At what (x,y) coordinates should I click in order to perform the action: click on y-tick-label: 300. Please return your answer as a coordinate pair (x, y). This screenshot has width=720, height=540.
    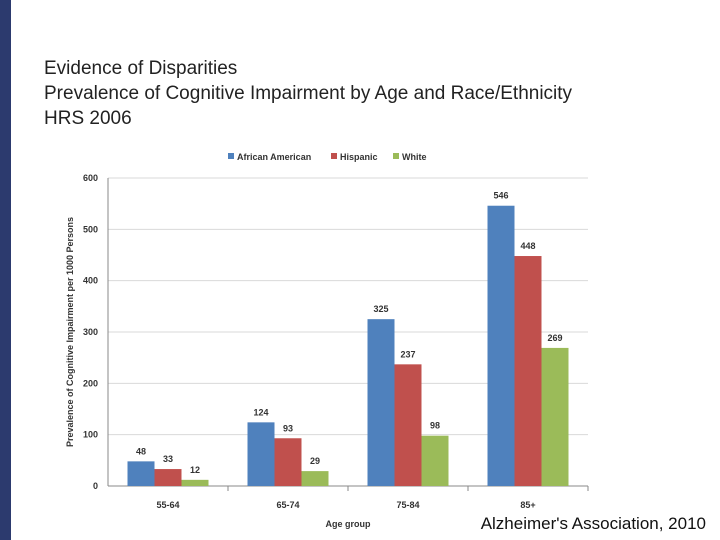
    Looking at the image, I should click on (90, 332).